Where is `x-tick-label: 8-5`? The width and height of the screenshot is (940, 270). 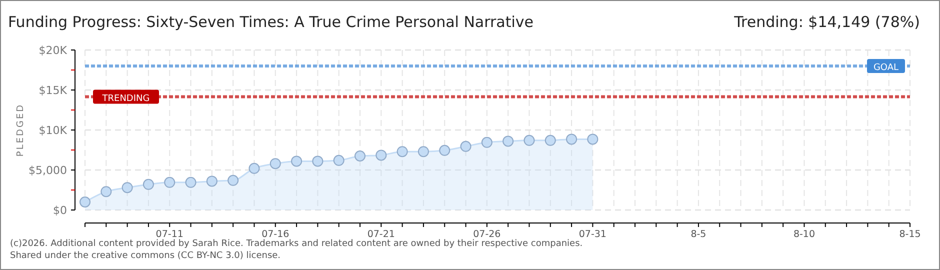 x-tick-label: 8-5 is located at coordinates (698, 234).